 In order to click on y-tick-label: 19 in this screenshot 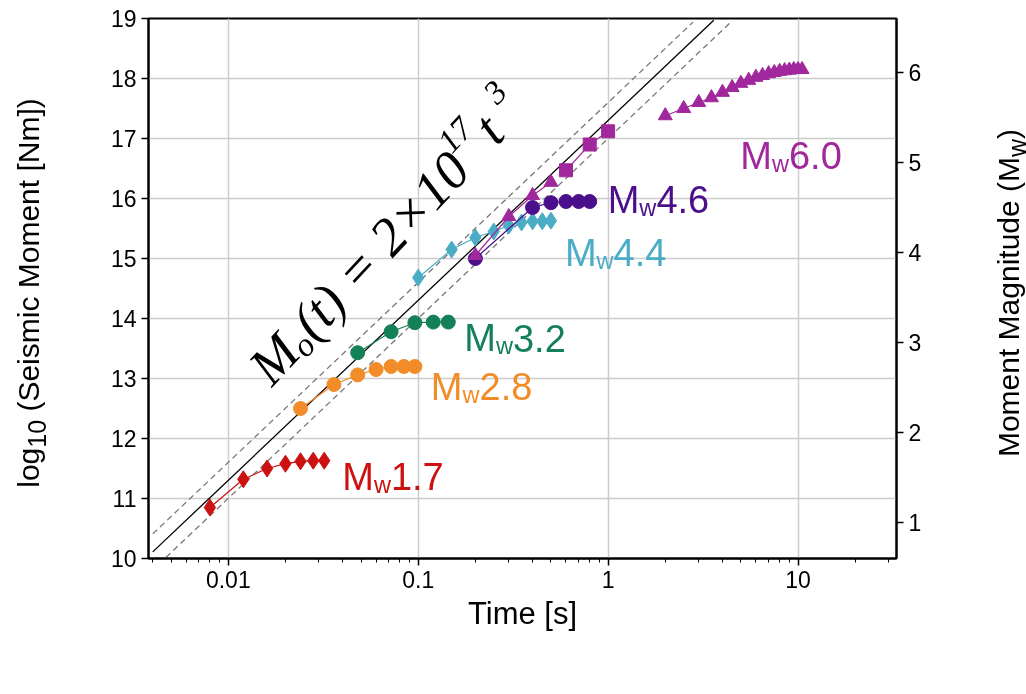, I will do `click(123, 19)`.